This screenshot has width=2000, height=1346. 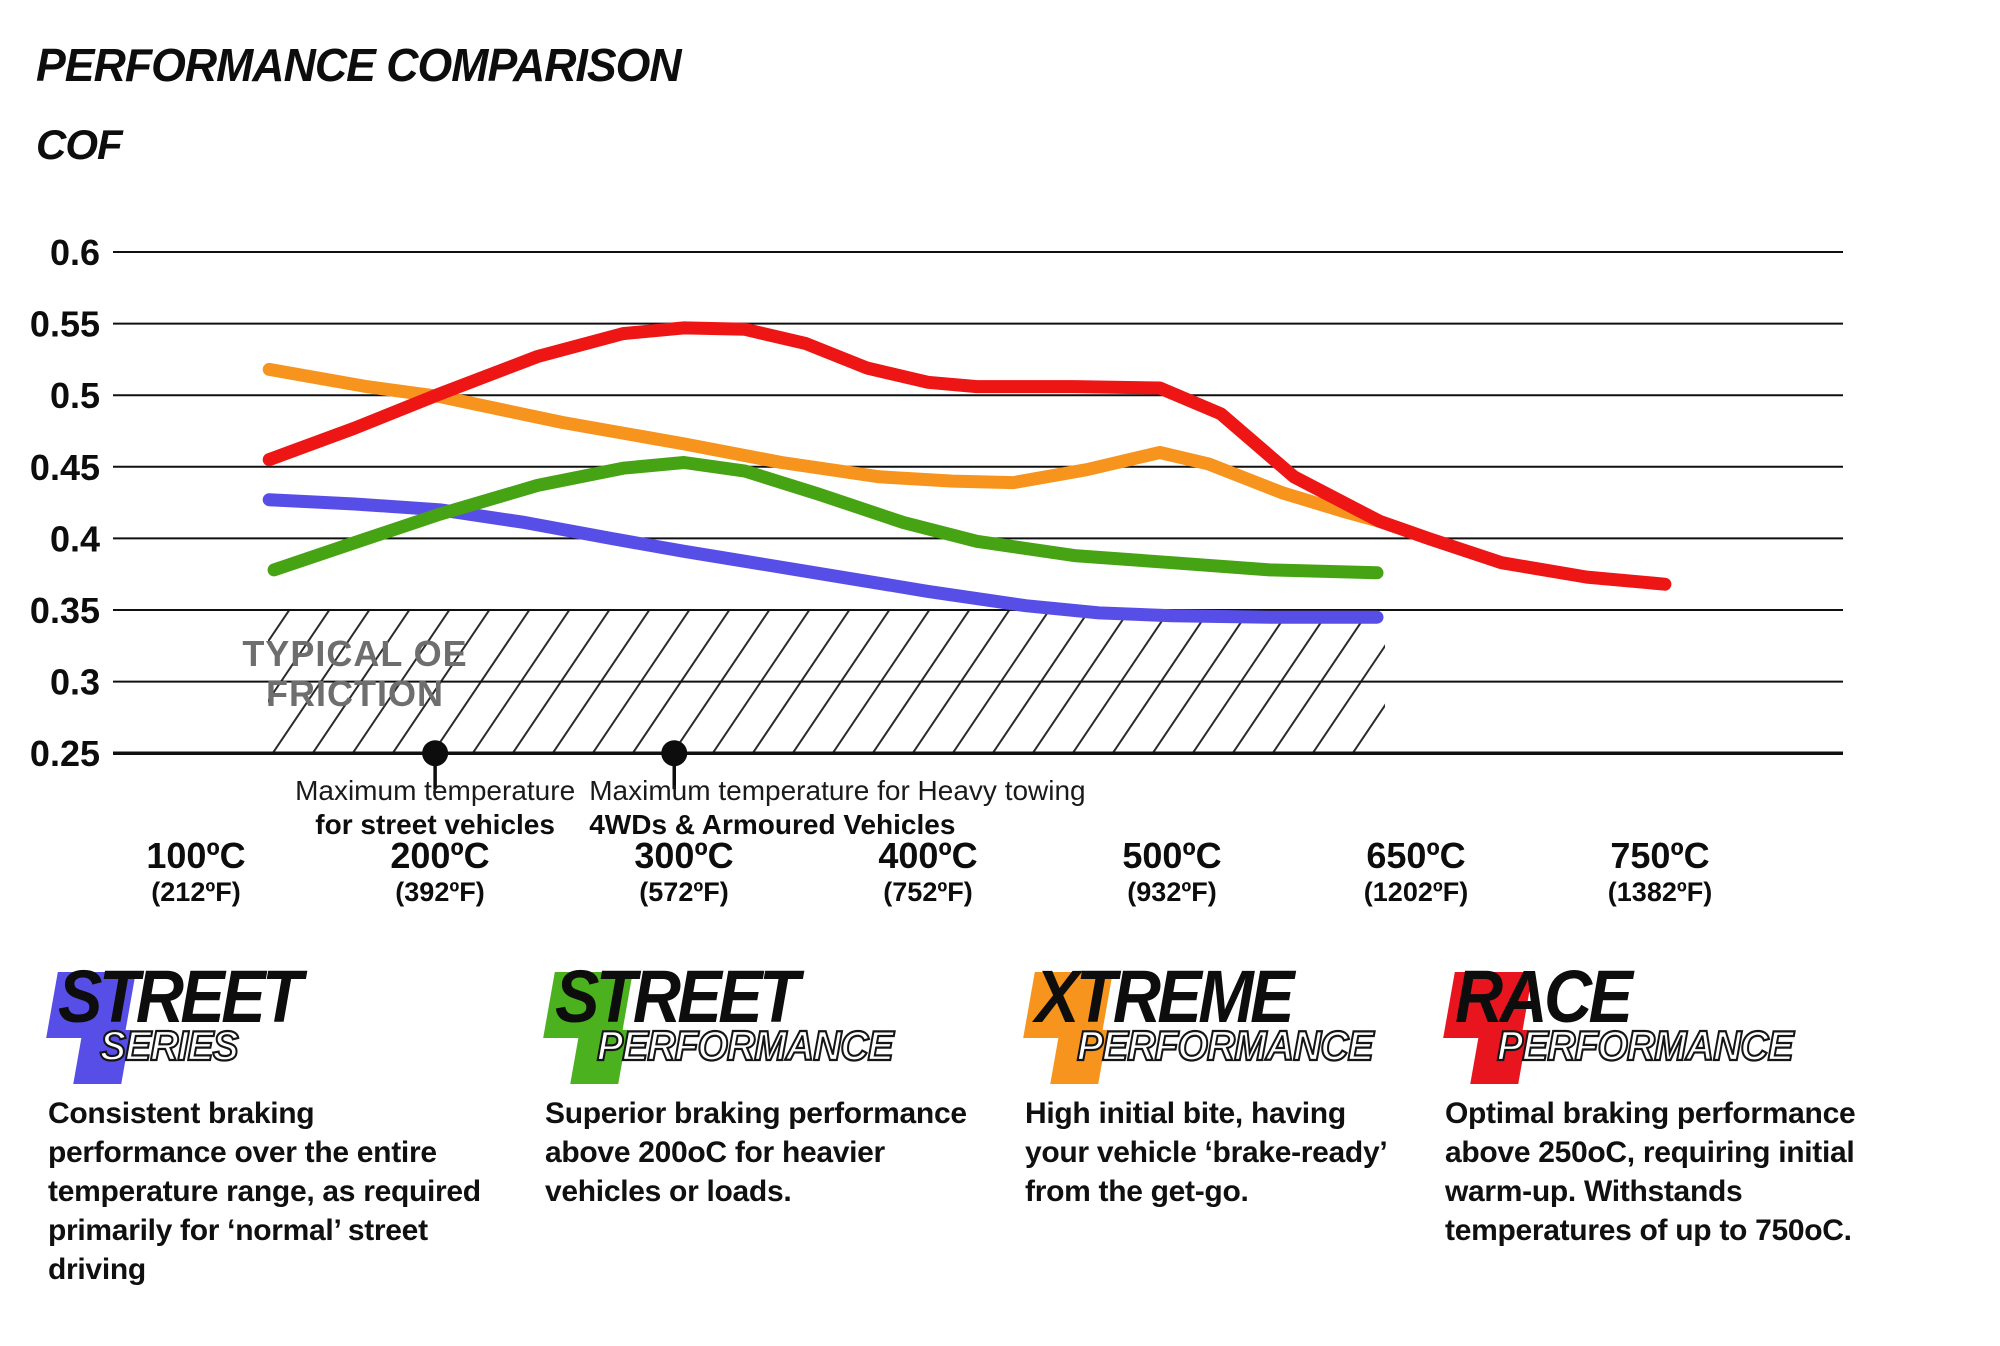 I want to click on x-tick-label: 750ºC, so click(x=1659, y=855).